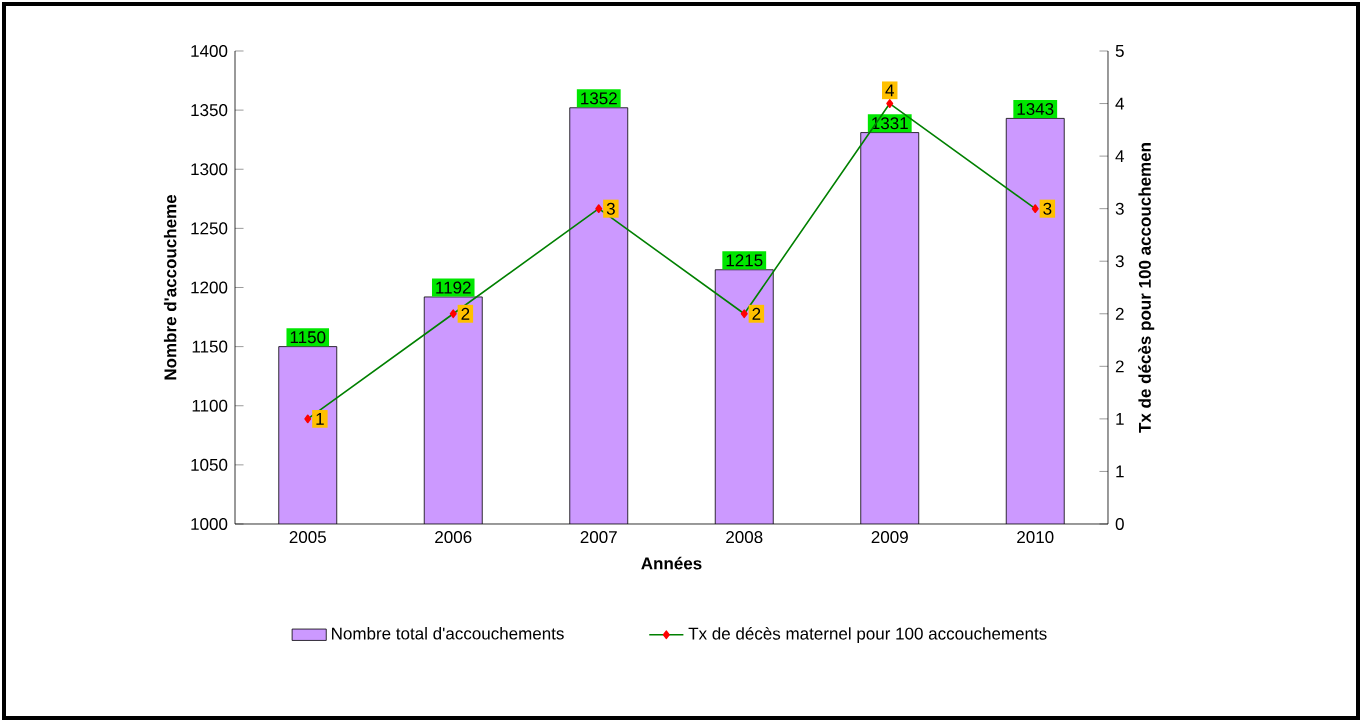 This screenshot has height=722, width=1362. Describe the element at coordinates (889, 537) in the screenshot. I see `x-tick-label: 2009` at that location.